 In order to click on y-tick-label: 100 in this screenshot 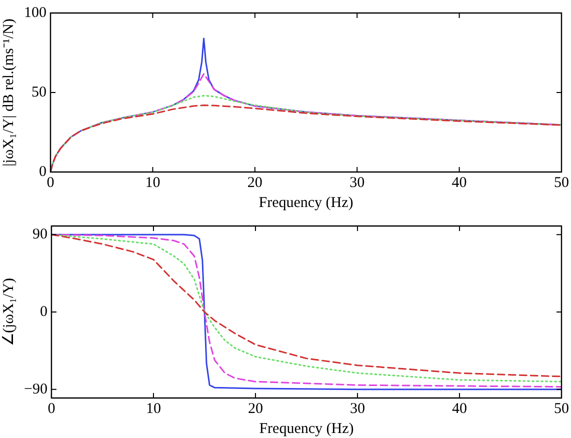, I will do `click(35, 12)`.